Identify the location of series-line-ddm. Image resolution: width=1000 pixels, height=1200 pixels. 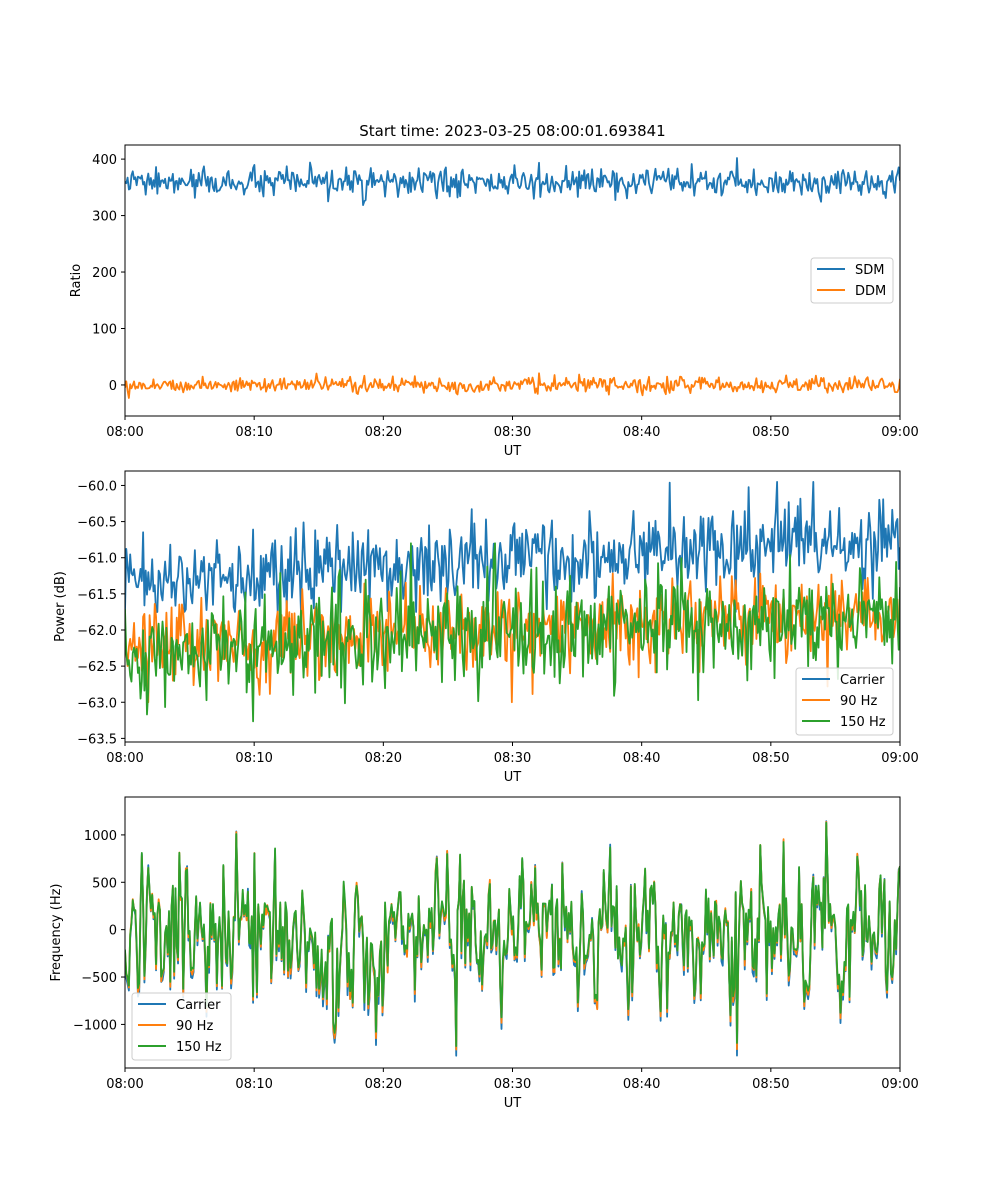
(512, 385).